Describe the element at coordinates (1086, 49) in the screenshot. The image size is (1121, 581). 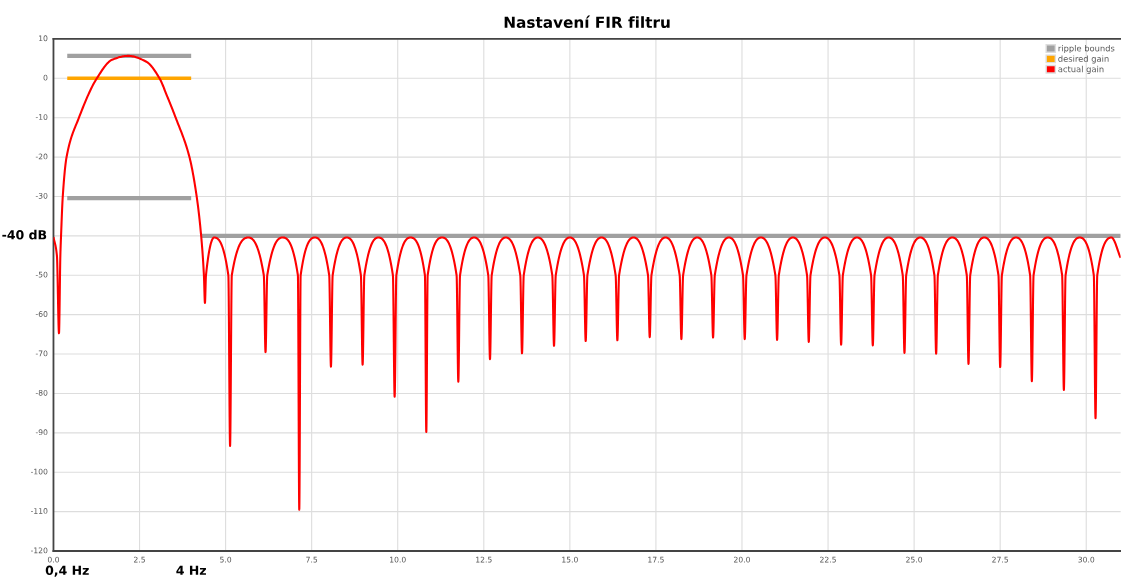
I see `legend-label: ripple bounds` at that location.